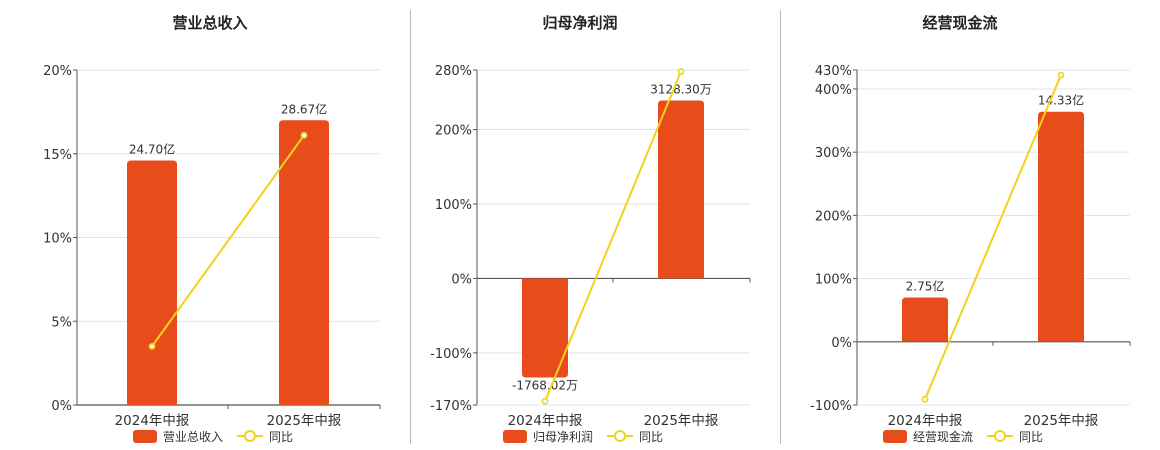  What do you see at coordinates (57, 155) in the screenshot?
I see `y-tick-label: 15%` at bounding box center [57, 155].